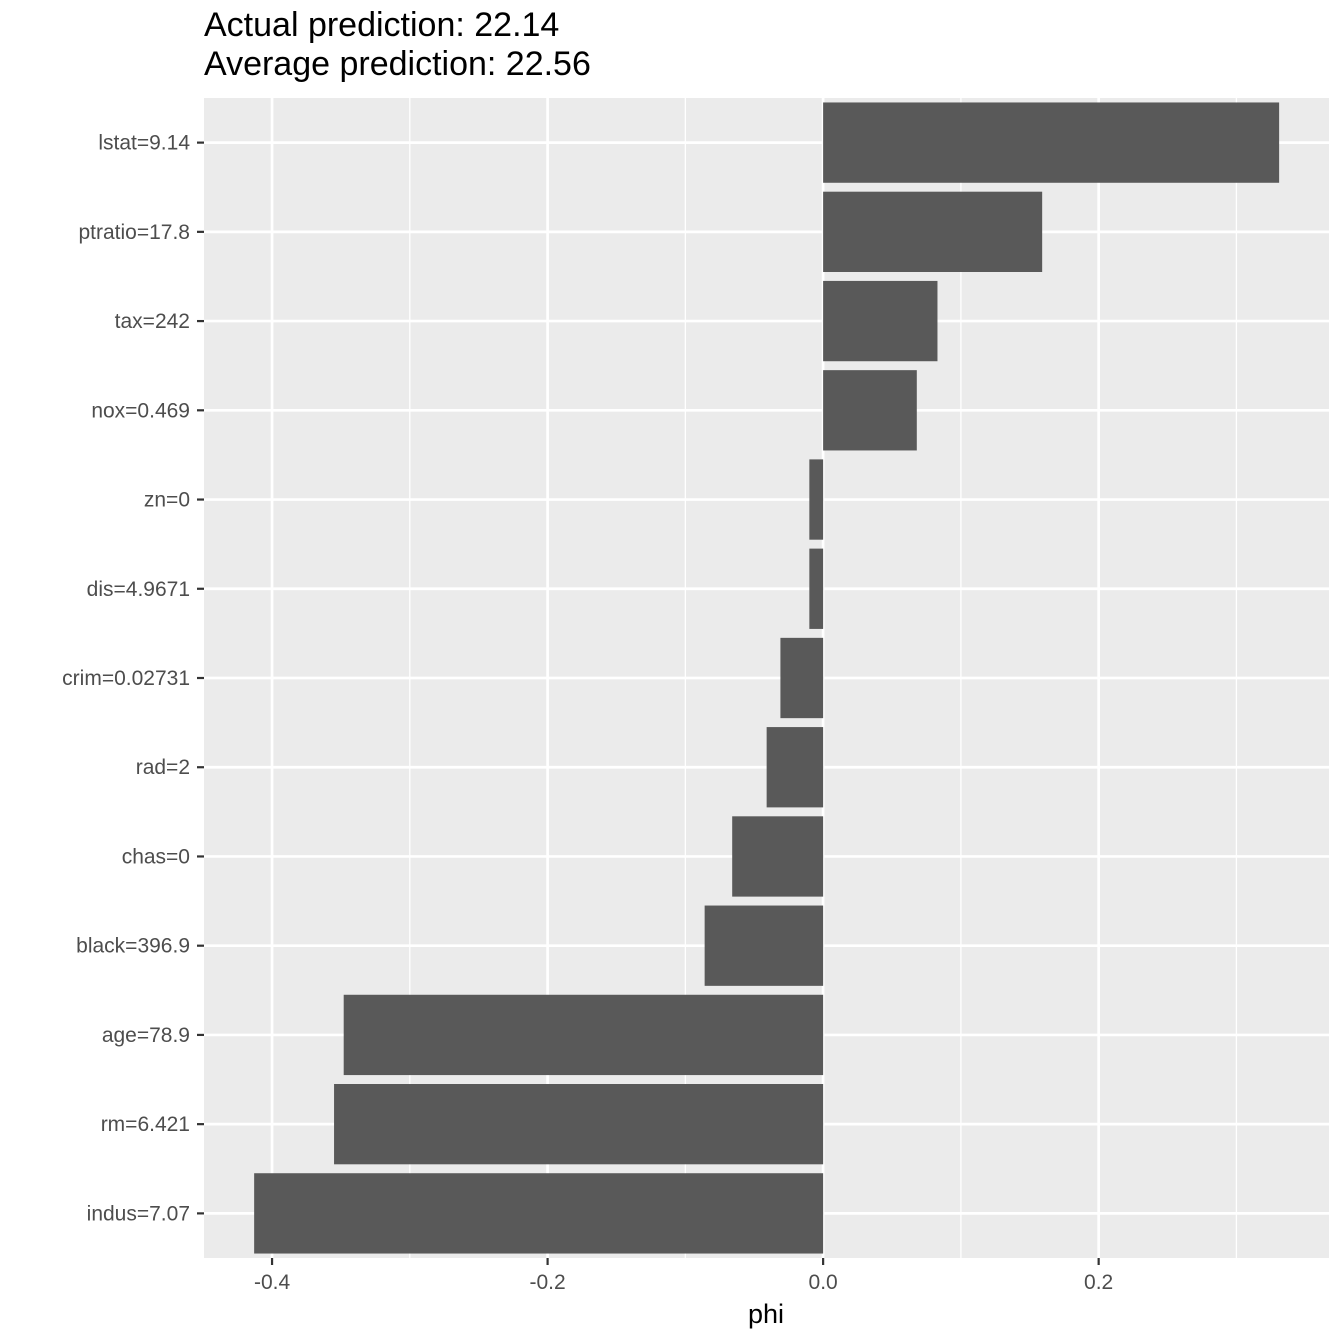  What do you see at coordinates (823, 1282) in the screenshot?
I see `x-tick-label: 0.0` at bounding box center [823, 1282].